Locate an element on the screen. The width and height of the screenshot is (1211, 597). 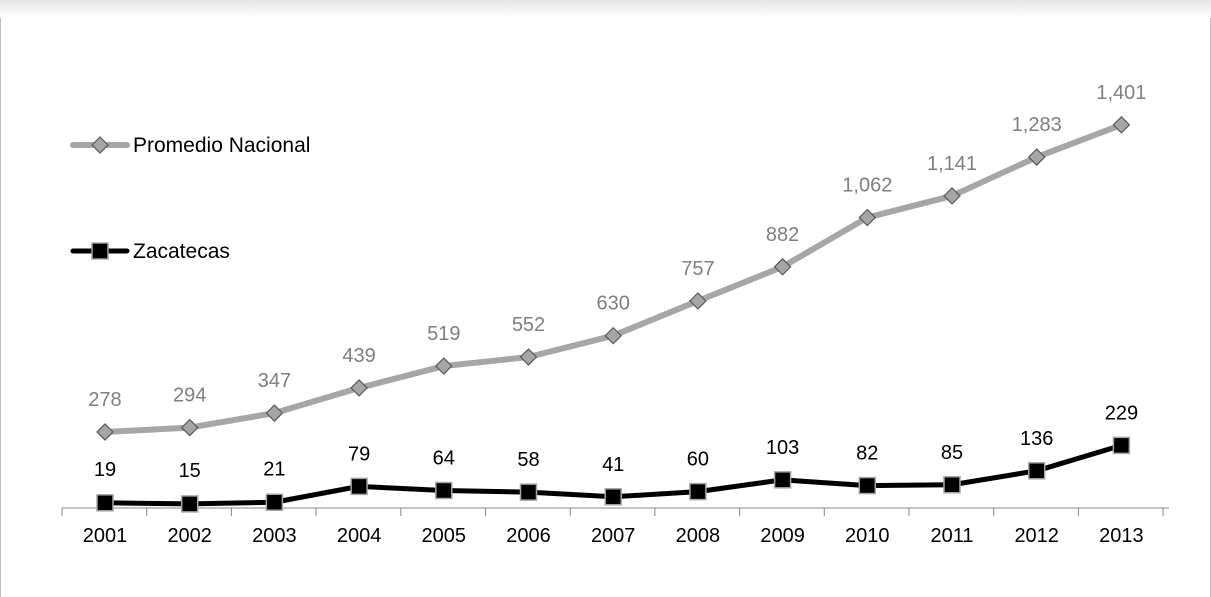
data-label-zacatecas: 229 is located at coordinates (1121, 413).